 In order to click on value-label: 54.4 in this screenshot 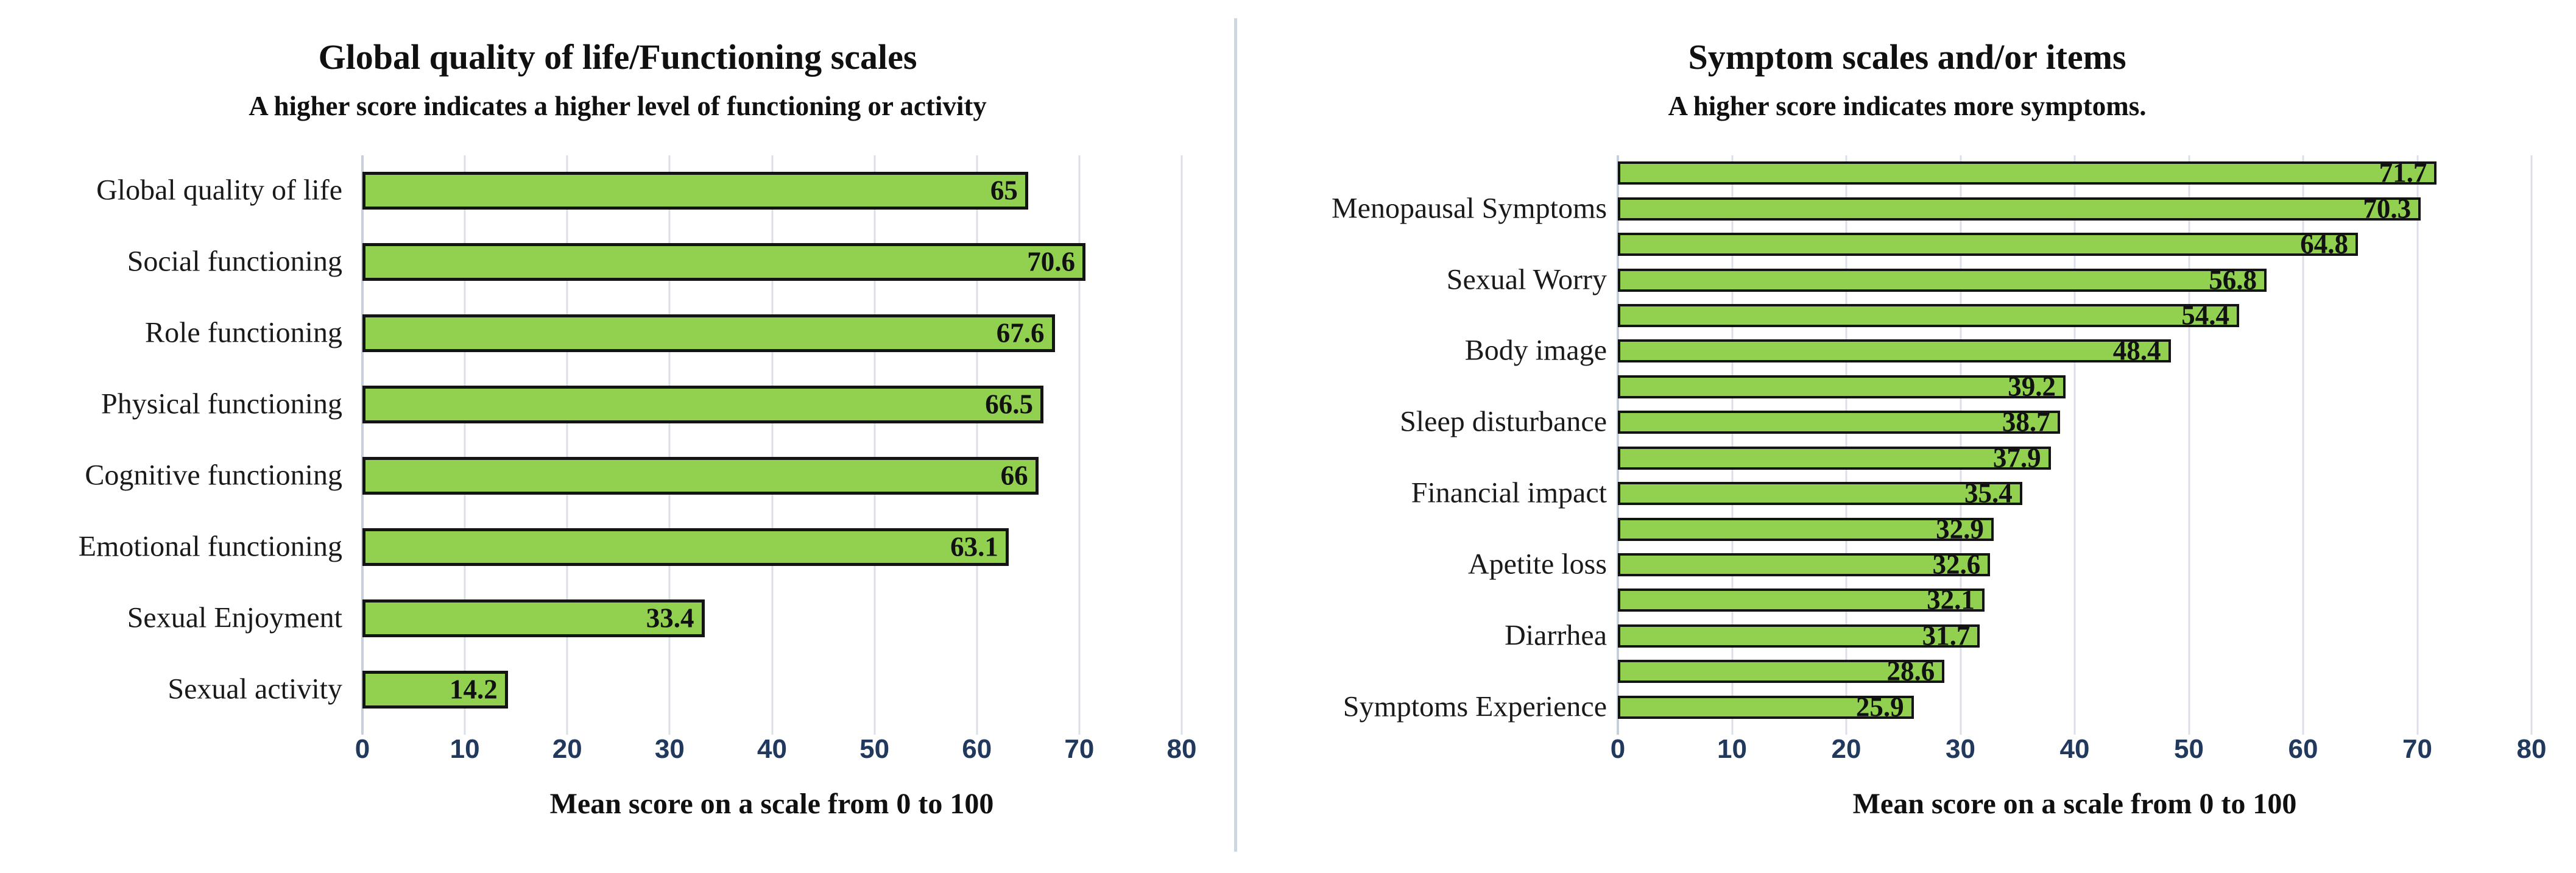, I will do `click(2205, 315)`.